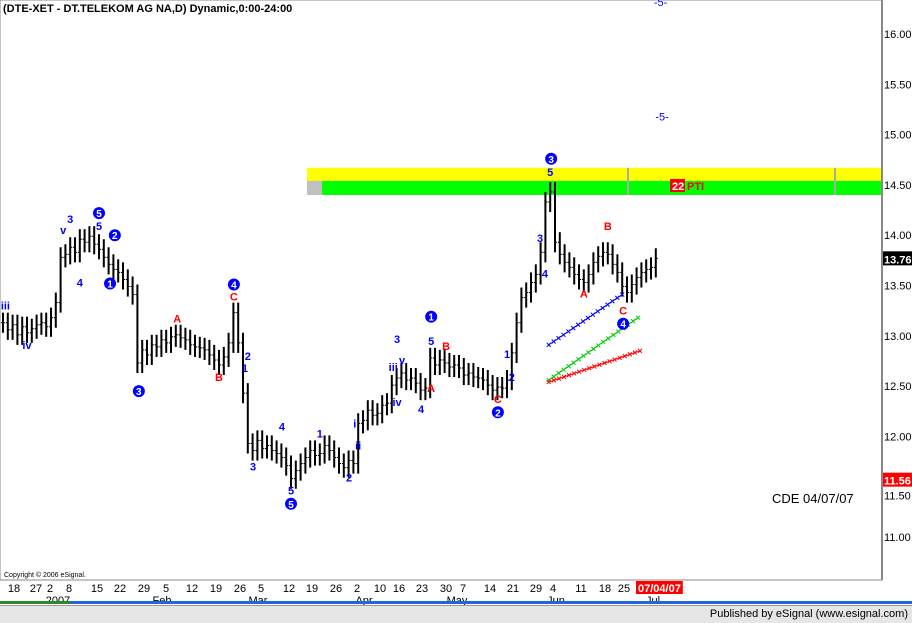 This screenshot has height=623, width=912. Describe the element at coordinates (556, 600) in the screenshot. I see `x-month-label: Jun` at that location.